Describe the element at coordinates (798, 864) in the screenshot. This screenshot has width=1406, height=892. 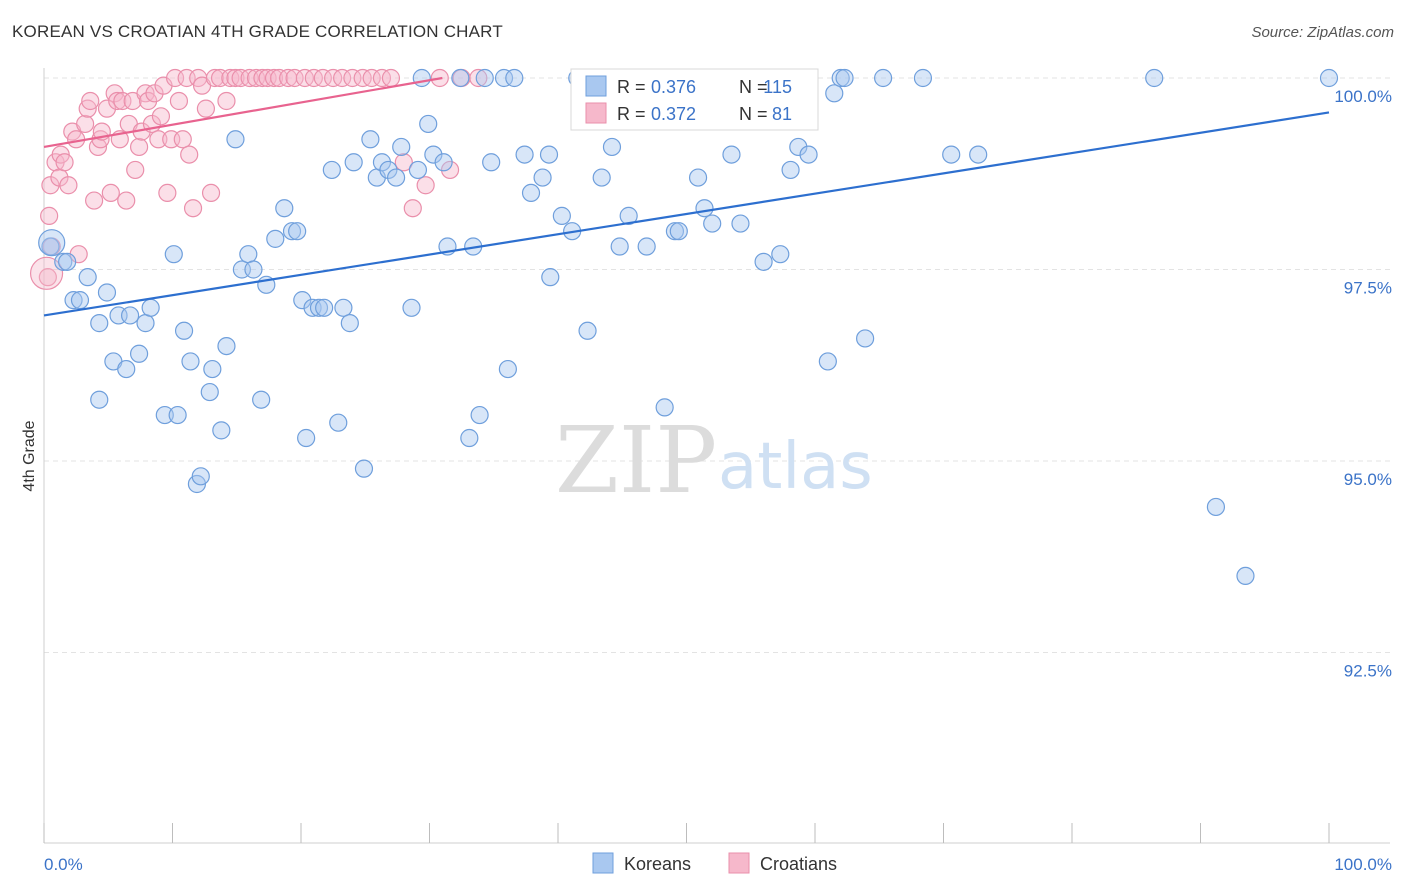
I see `bottom-legend-croatians: Croatians` at that location.